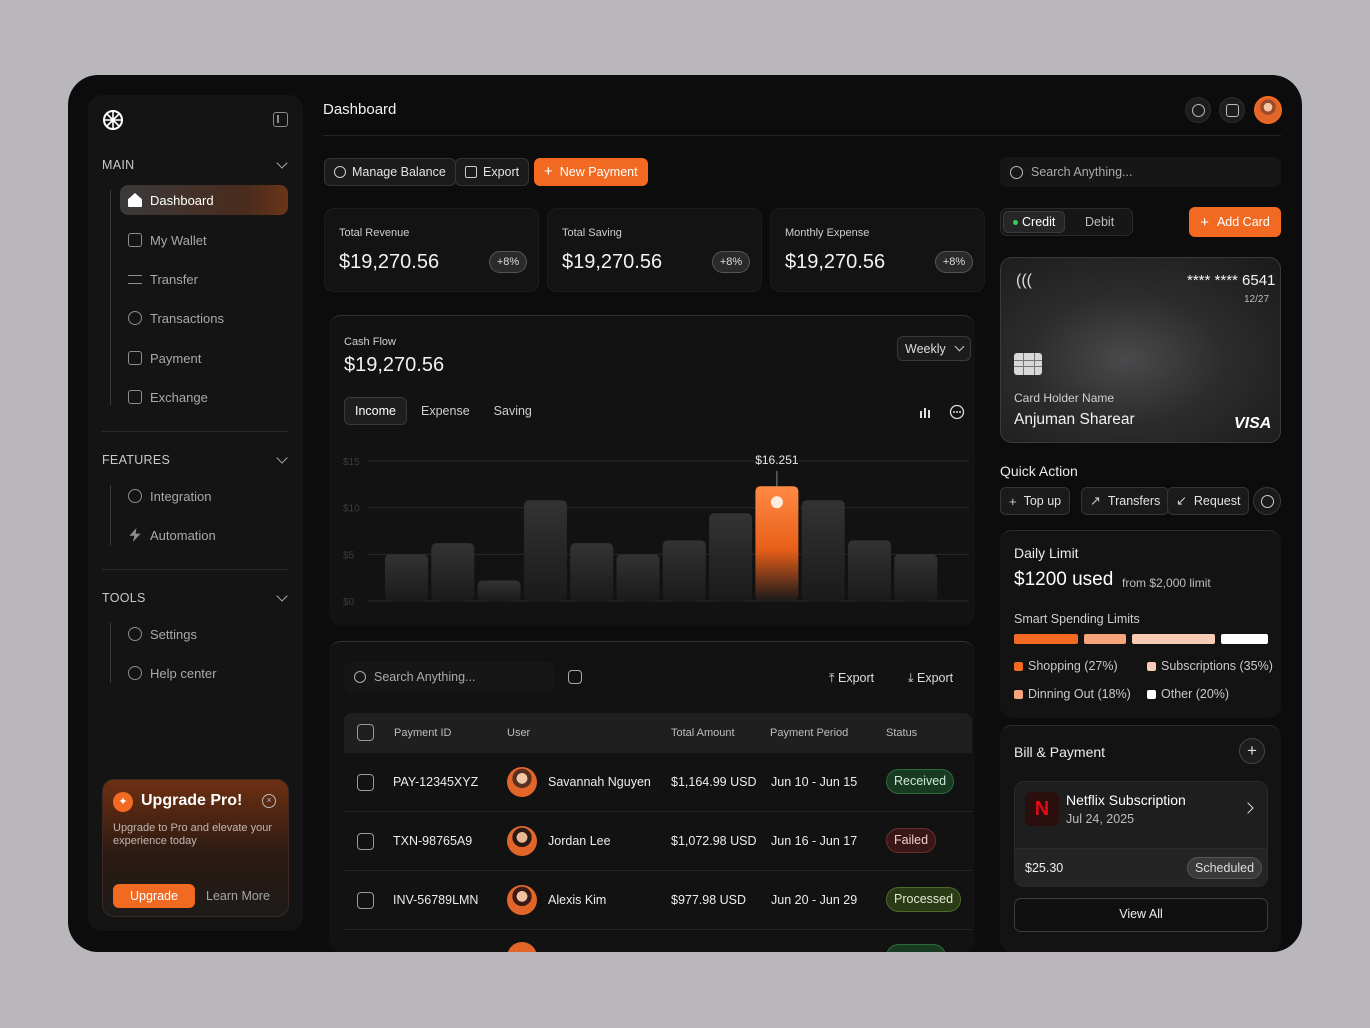  What do you see at coordinates (1035, 501) in the screenshot?
I see `top-up-button: + Top up` at bounding box center [1035, 501].